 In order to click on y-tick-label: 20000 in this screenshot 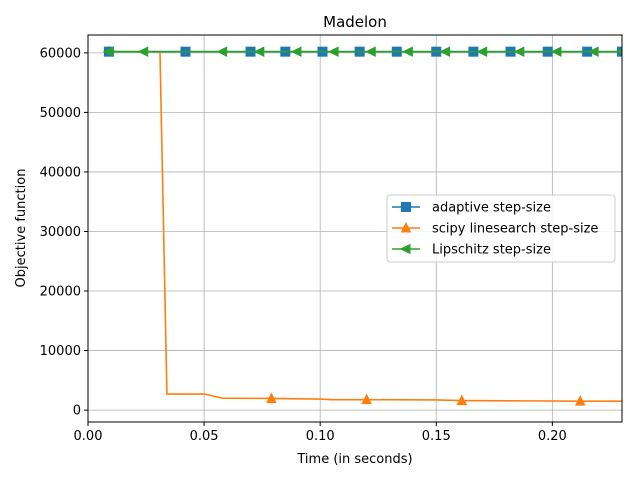, I will do `click(60, 292)`.